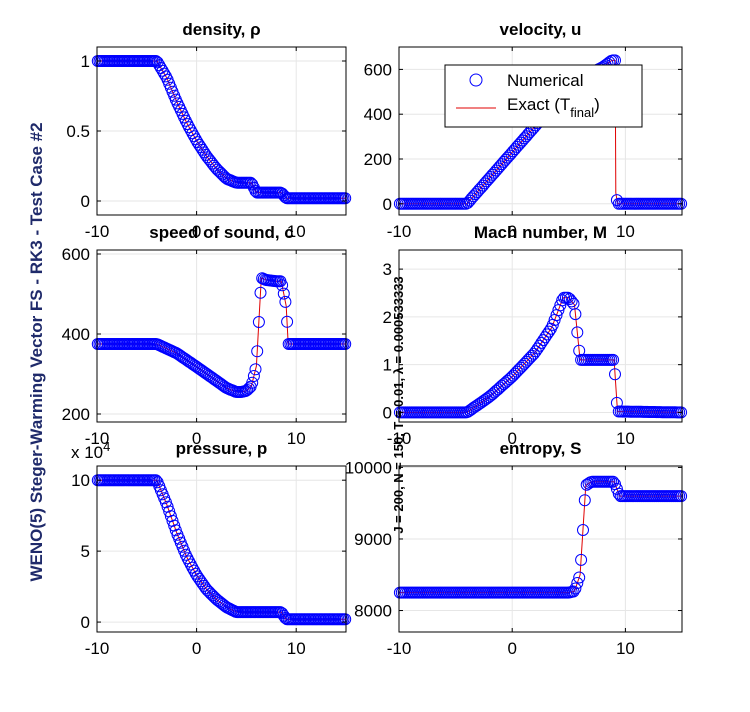 This screenshot has width=750, height=712. Describe the element at coordinates (540, 232) in the screenshot. I see `panel-title: Mach number, M` at that location.